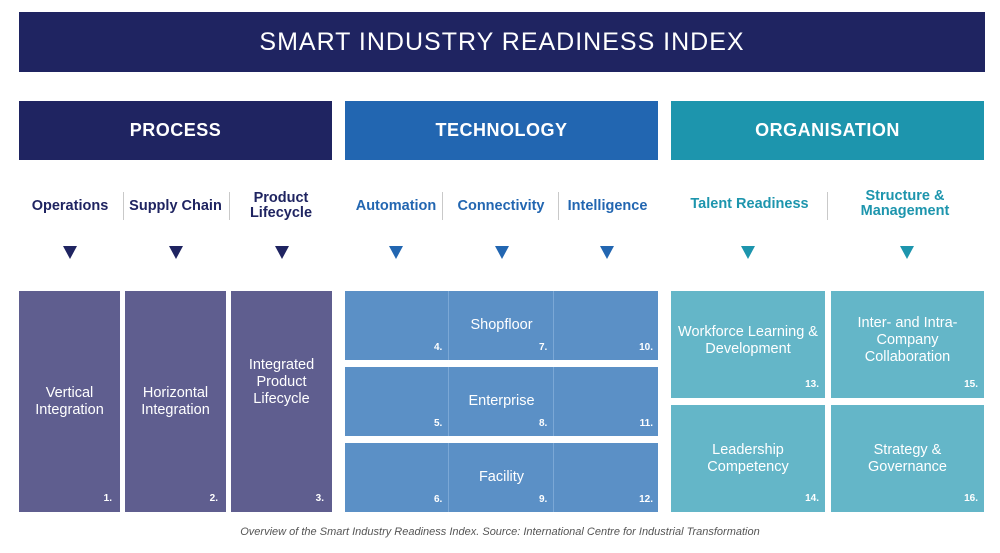 This screenshot has height=553, width=1000. I want to click on dimension-label: Inter- and Intra-Company Collaboration, so click(907, 340).